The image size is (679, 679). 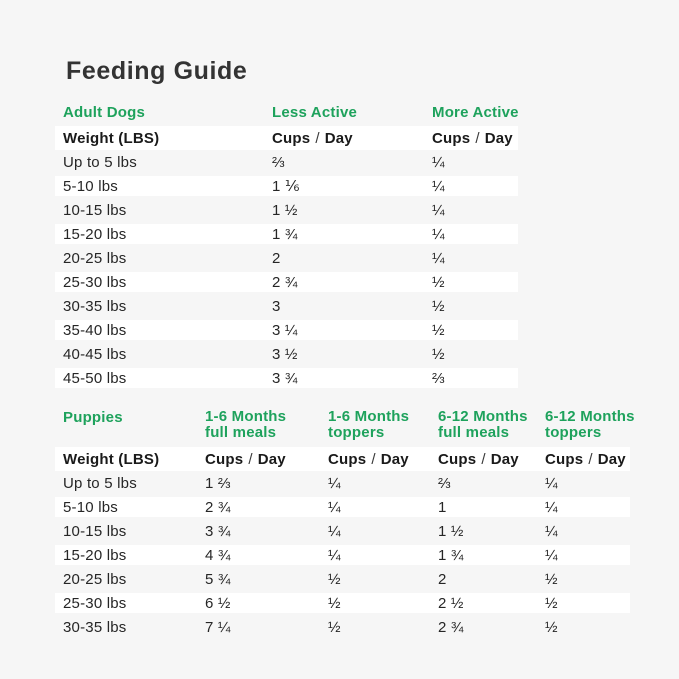 I want to click on value-cell: 5 ¾, so click(x=218, y=579).